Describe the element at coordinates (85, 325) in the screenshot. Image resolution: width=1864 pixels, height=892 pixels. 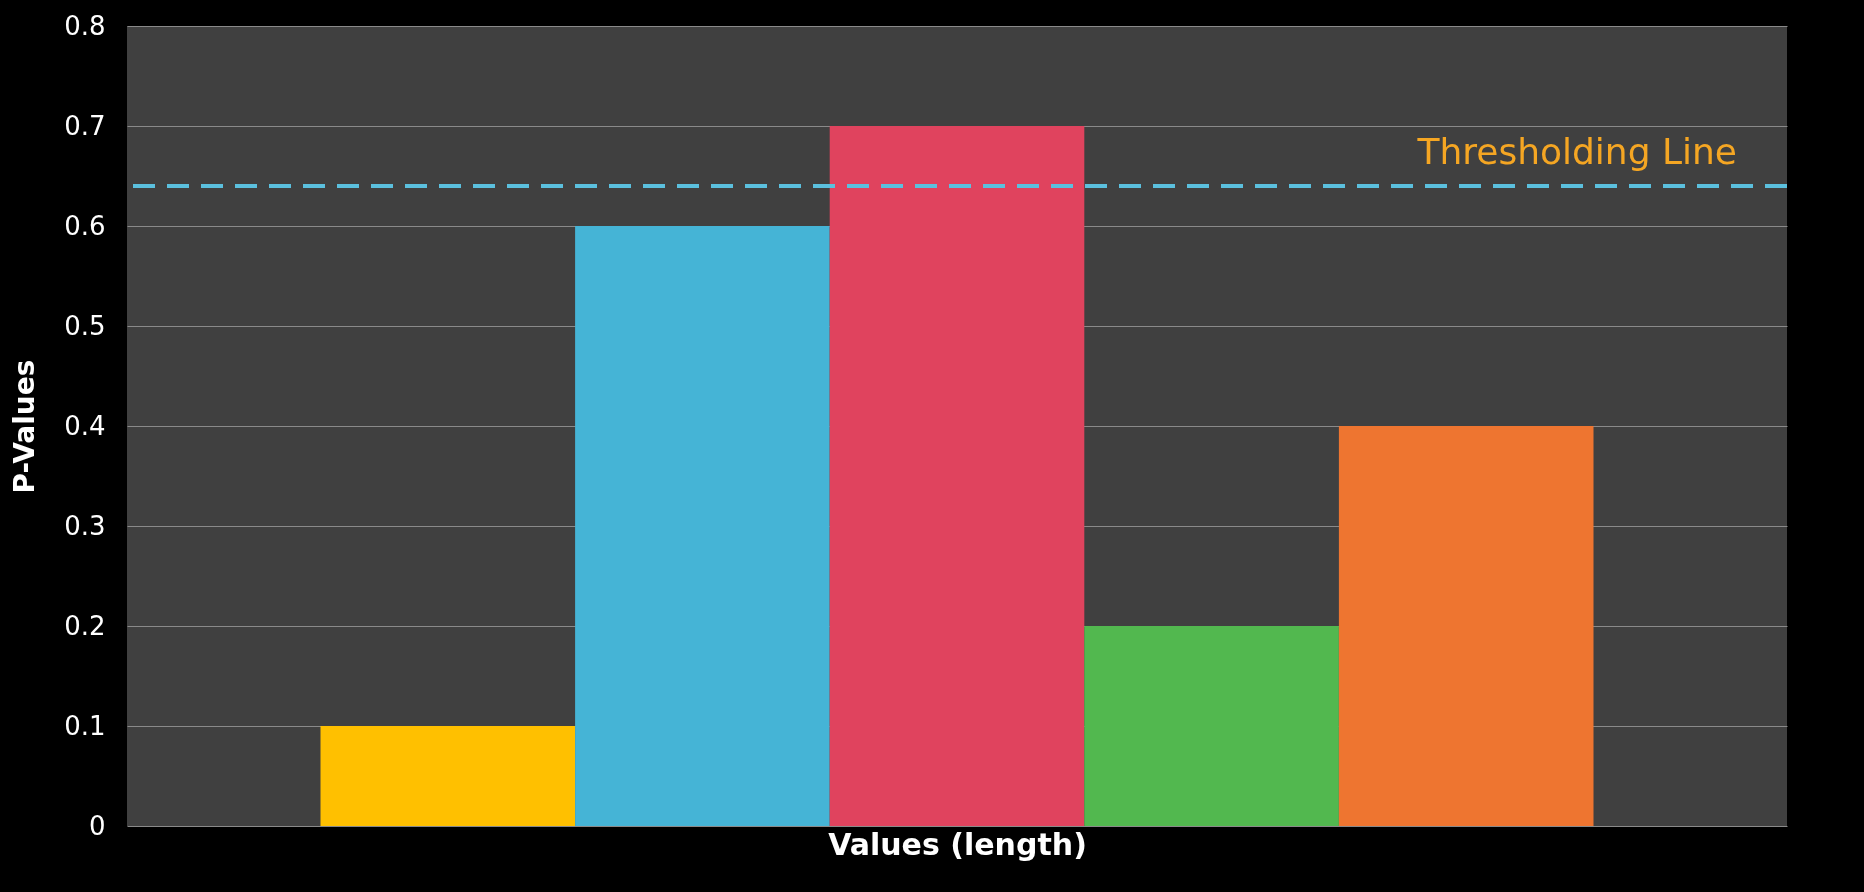
I see `y-tick-label: 0.5` at that location.